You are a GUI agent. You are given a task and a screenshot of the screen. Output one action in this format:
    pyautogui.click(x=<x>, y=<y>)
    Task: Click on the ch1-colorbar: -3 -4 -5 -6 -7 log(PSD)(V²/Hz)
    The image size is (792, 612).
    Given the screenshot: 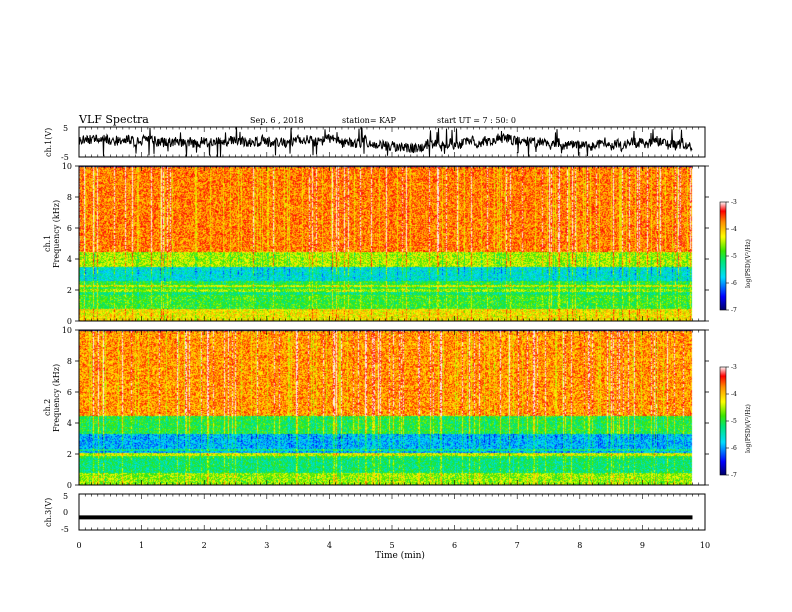 What is the action you would take?
    pyautogui.click(x=735, y=256)
    